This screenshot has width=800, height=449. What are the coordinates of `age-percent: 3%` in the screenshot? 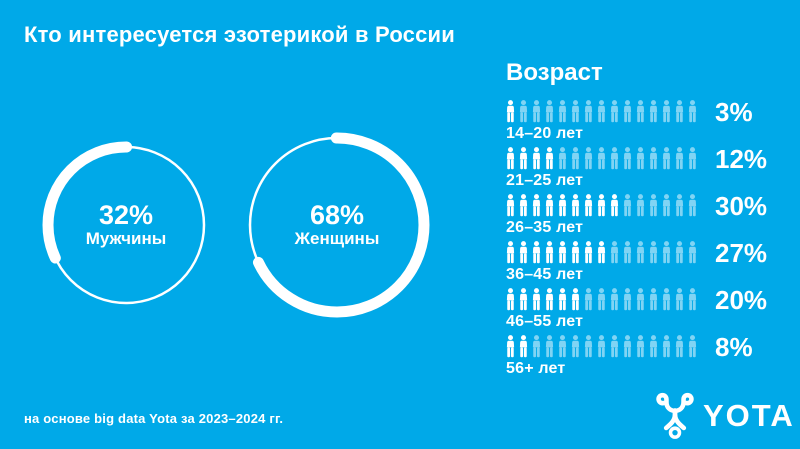 It's located at (734, 112).